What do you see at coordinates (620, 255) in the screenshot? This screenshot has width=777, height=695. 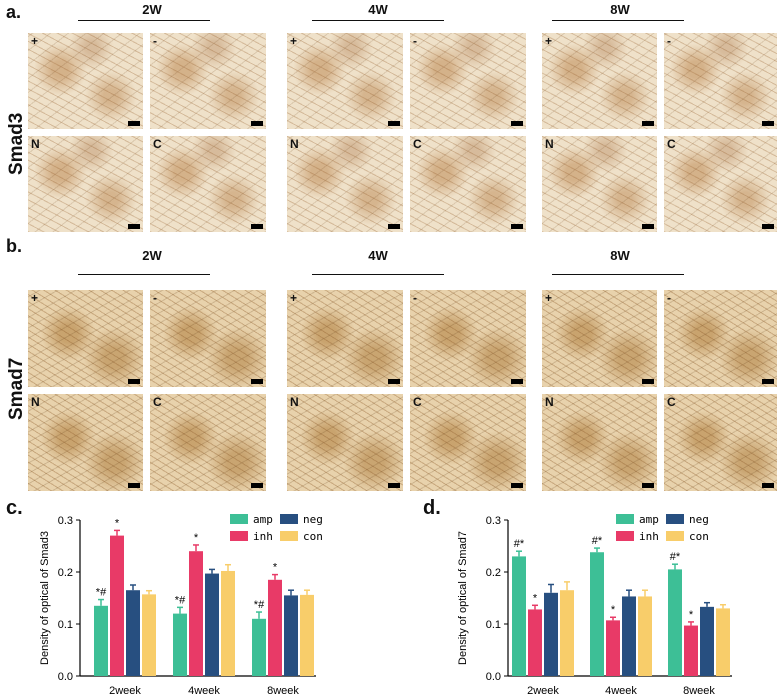 I see `week-label-b-8w: 8W` at bounding box center [620, 255].